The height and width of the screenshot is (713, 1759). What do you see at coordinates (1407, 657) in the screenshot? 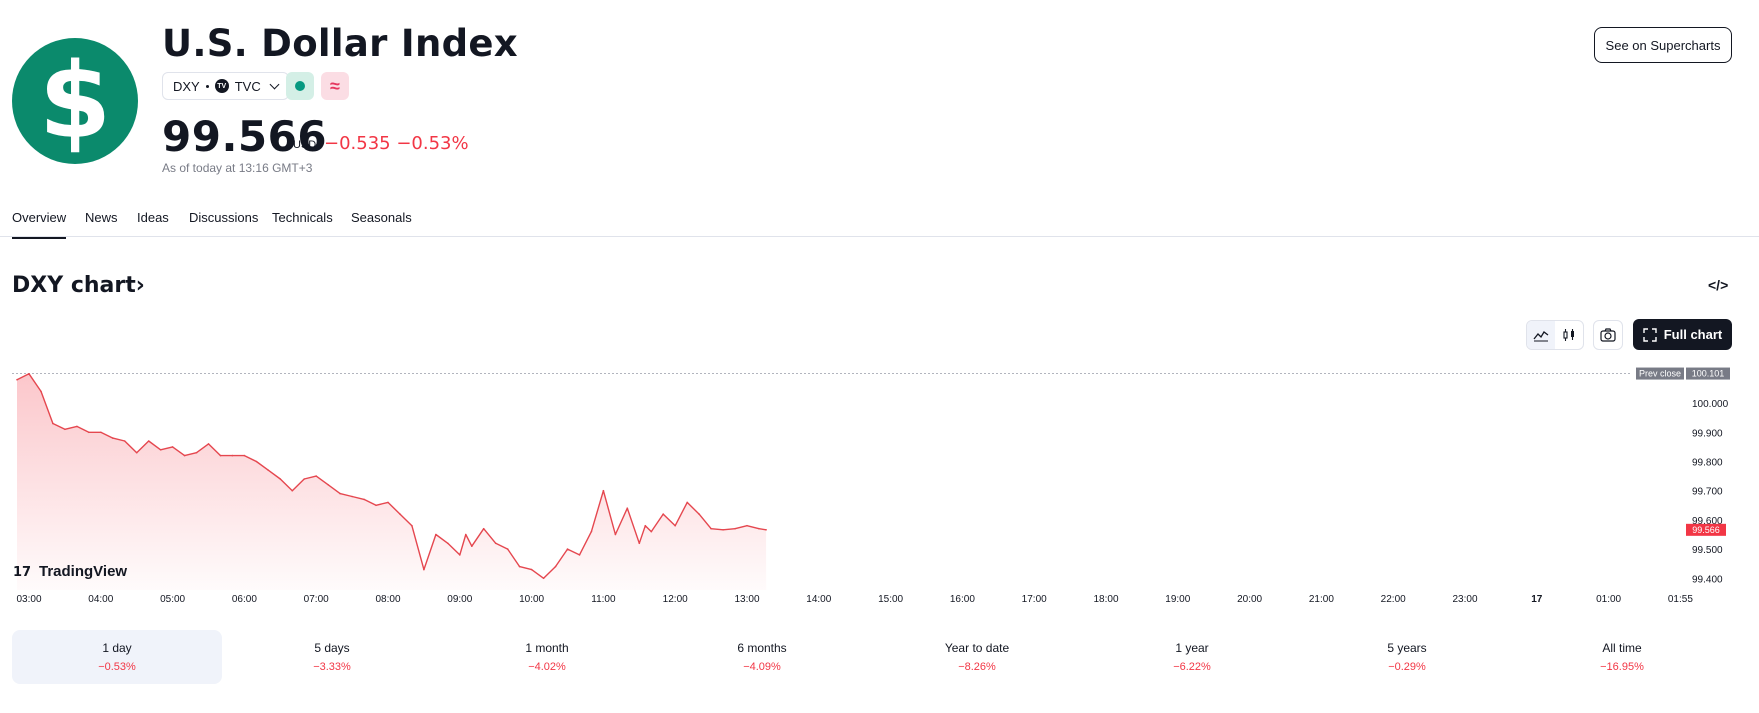
I see `period-5-years-button: 5 years −0.29%` at bounding box center [1407, 657].